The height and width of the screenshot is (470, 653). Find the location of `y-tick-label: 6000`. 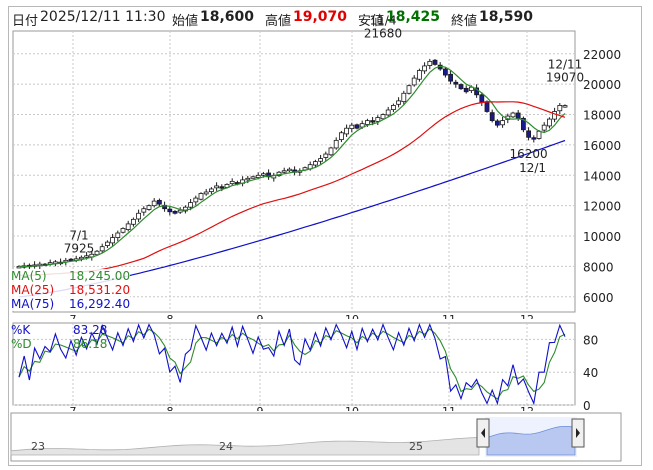

y-tick-label: 6000 is located at coordinates (598, 298).